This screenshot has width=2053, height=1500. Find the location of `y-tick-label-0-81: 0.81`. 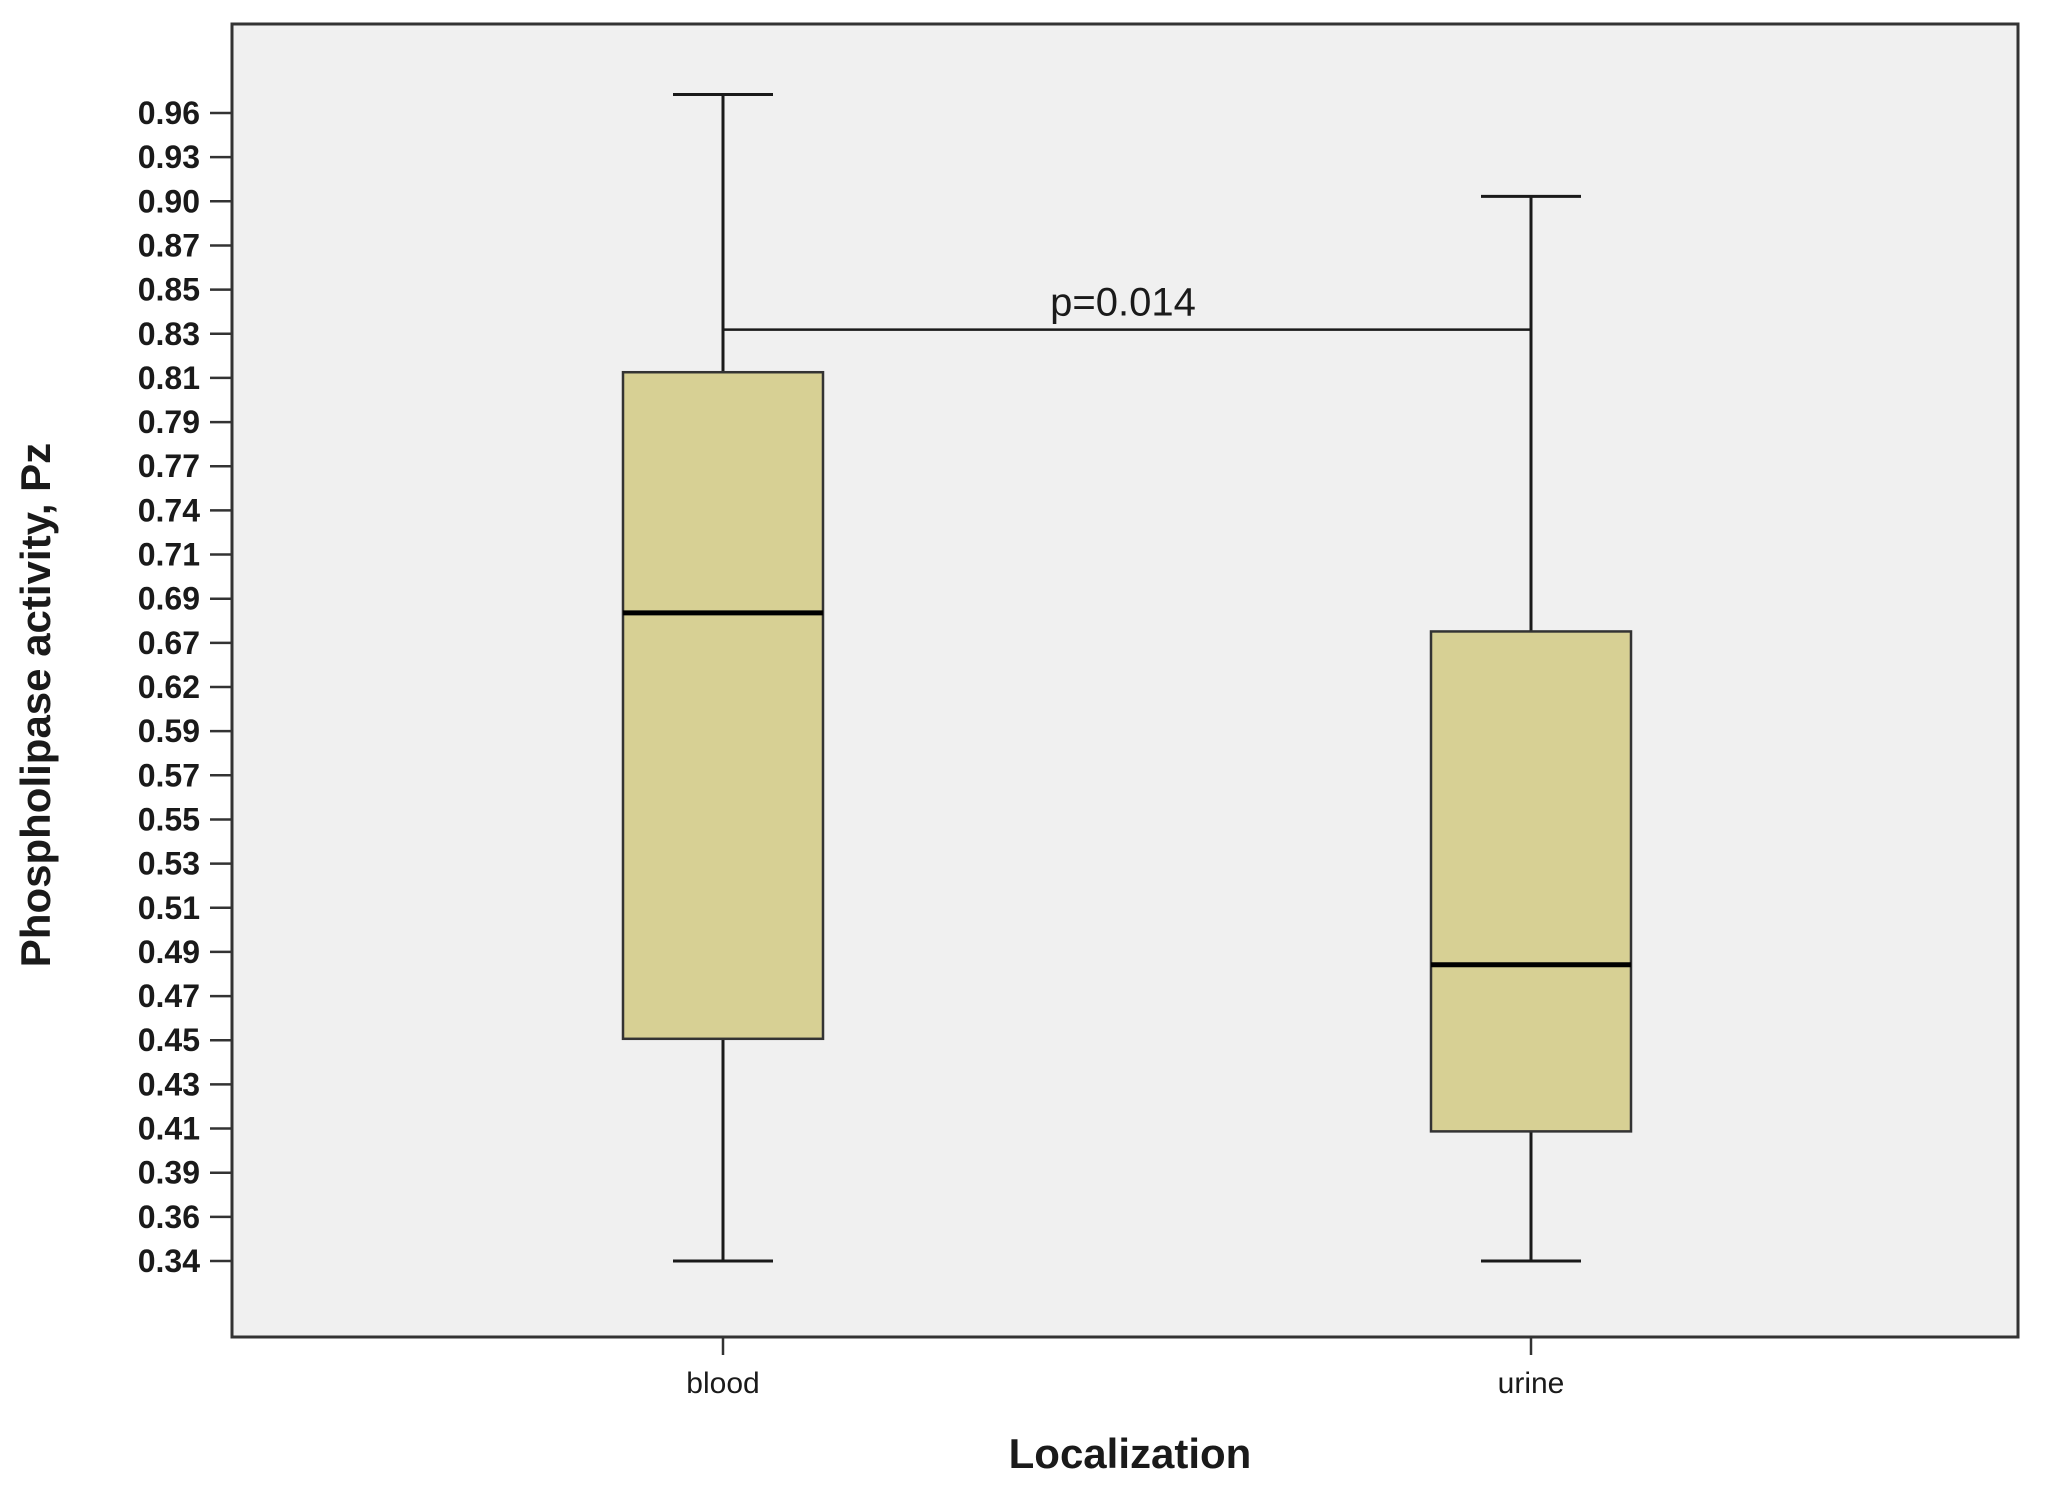

y-tick-label-0-81: 0.81 is located at coordinates (169, 378).